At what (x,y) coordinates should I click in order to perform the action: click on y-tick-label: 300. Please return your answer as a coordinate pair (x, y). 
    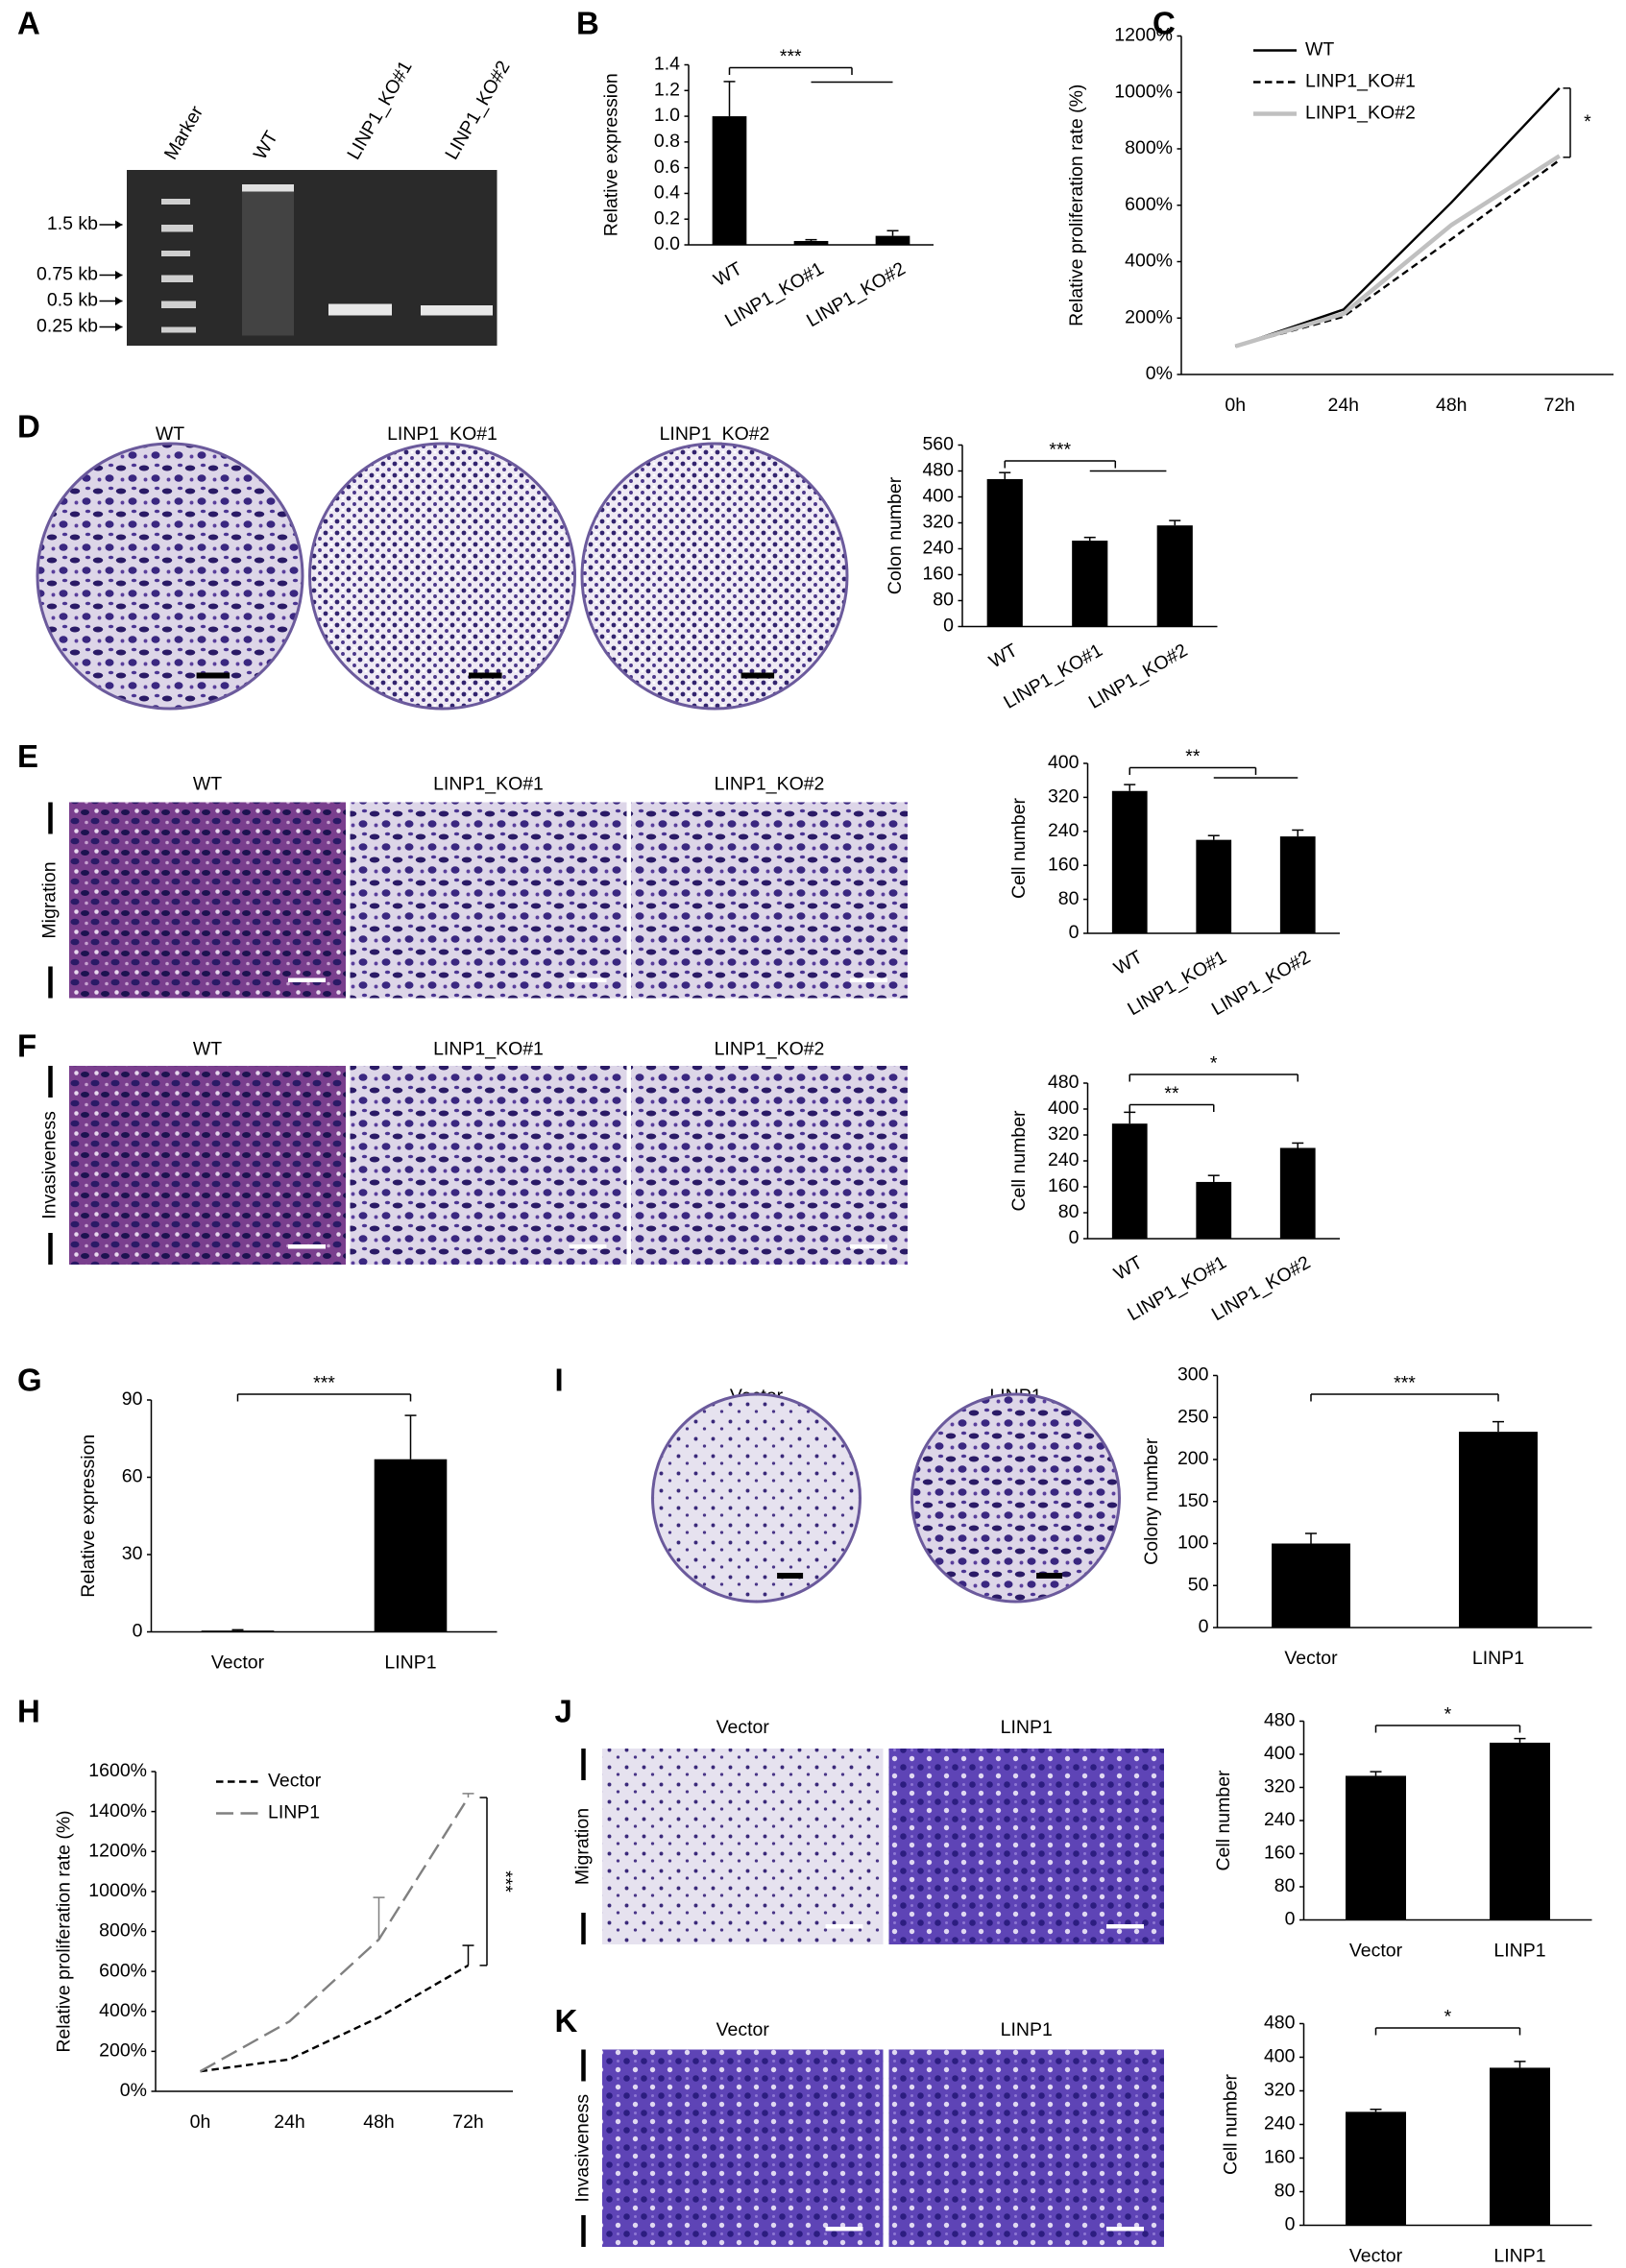
    Looking at the image, I should click on (1193, 1375).